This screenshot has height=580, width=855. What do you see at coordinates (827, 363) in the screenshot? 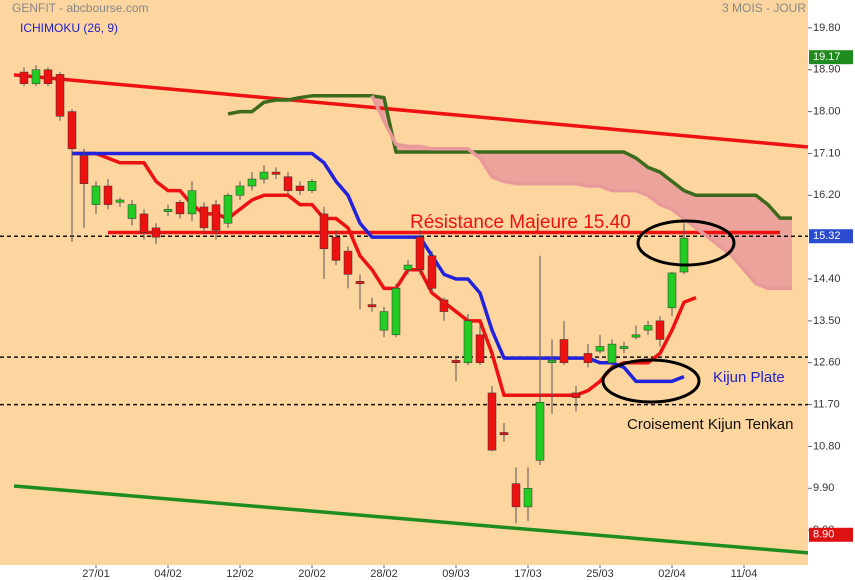
I see `y-tick-label: 12.60` at bounding box center [827, 363].